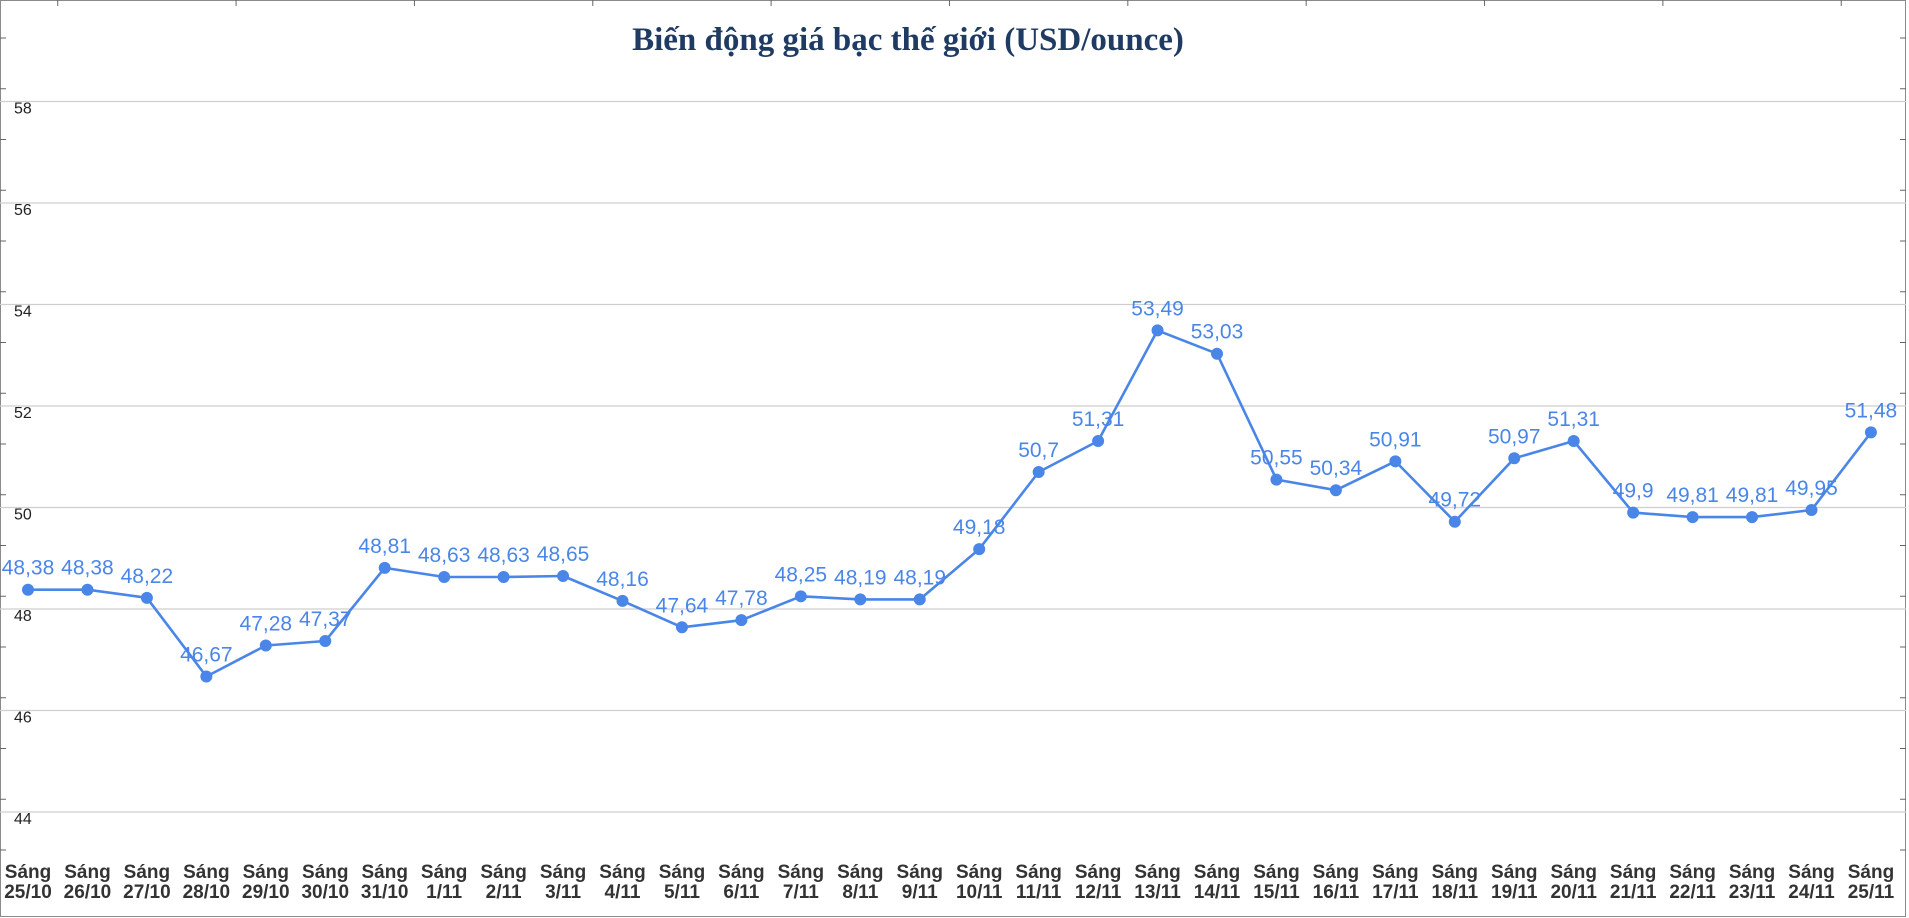 The width and height of the screenshot is (1909, 918). What do you see at coordinates (741, 598) in the screenshot?
I see `data-label: 47,78` at bounding box center [741, 598].